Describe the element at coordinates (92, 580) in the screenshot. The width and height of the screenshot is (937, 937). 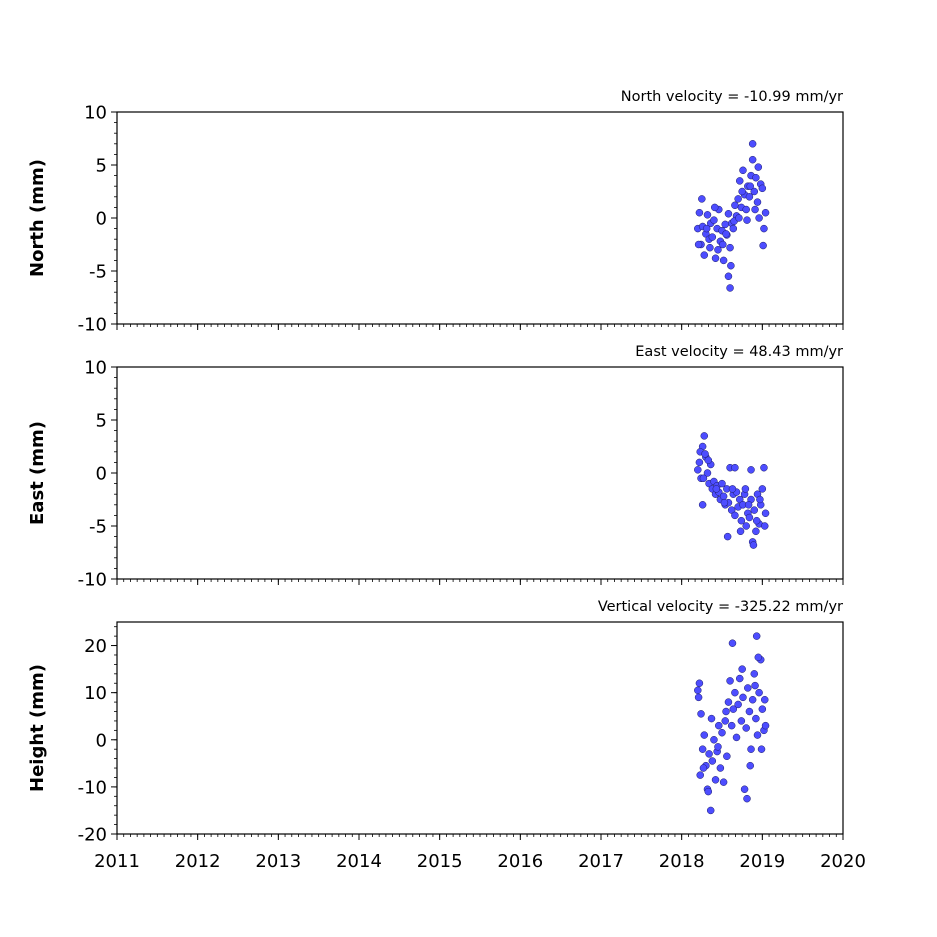
I see `east-y-tick-label-10: -10` at that location.